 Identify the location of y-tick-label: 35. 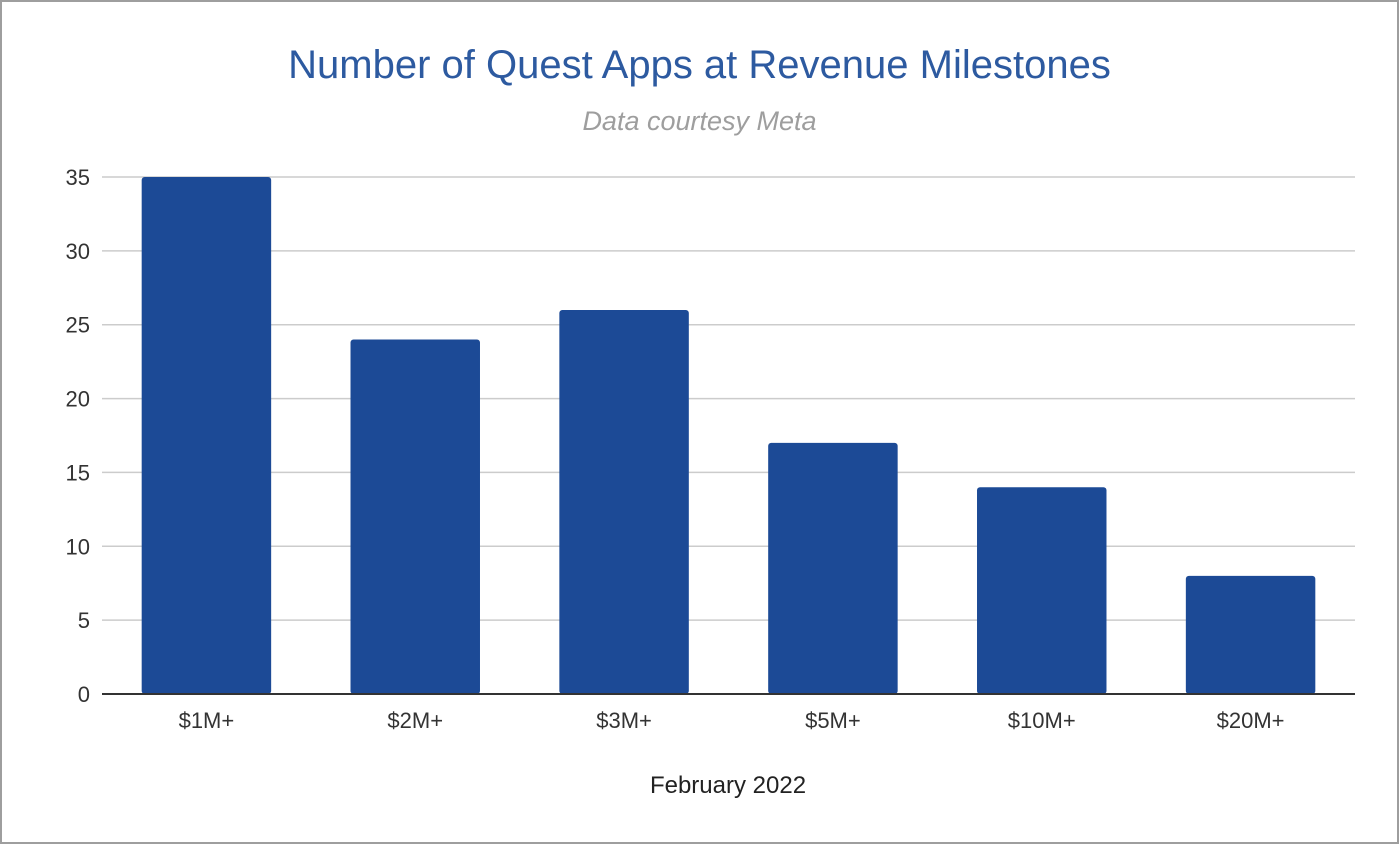
(78, 177).